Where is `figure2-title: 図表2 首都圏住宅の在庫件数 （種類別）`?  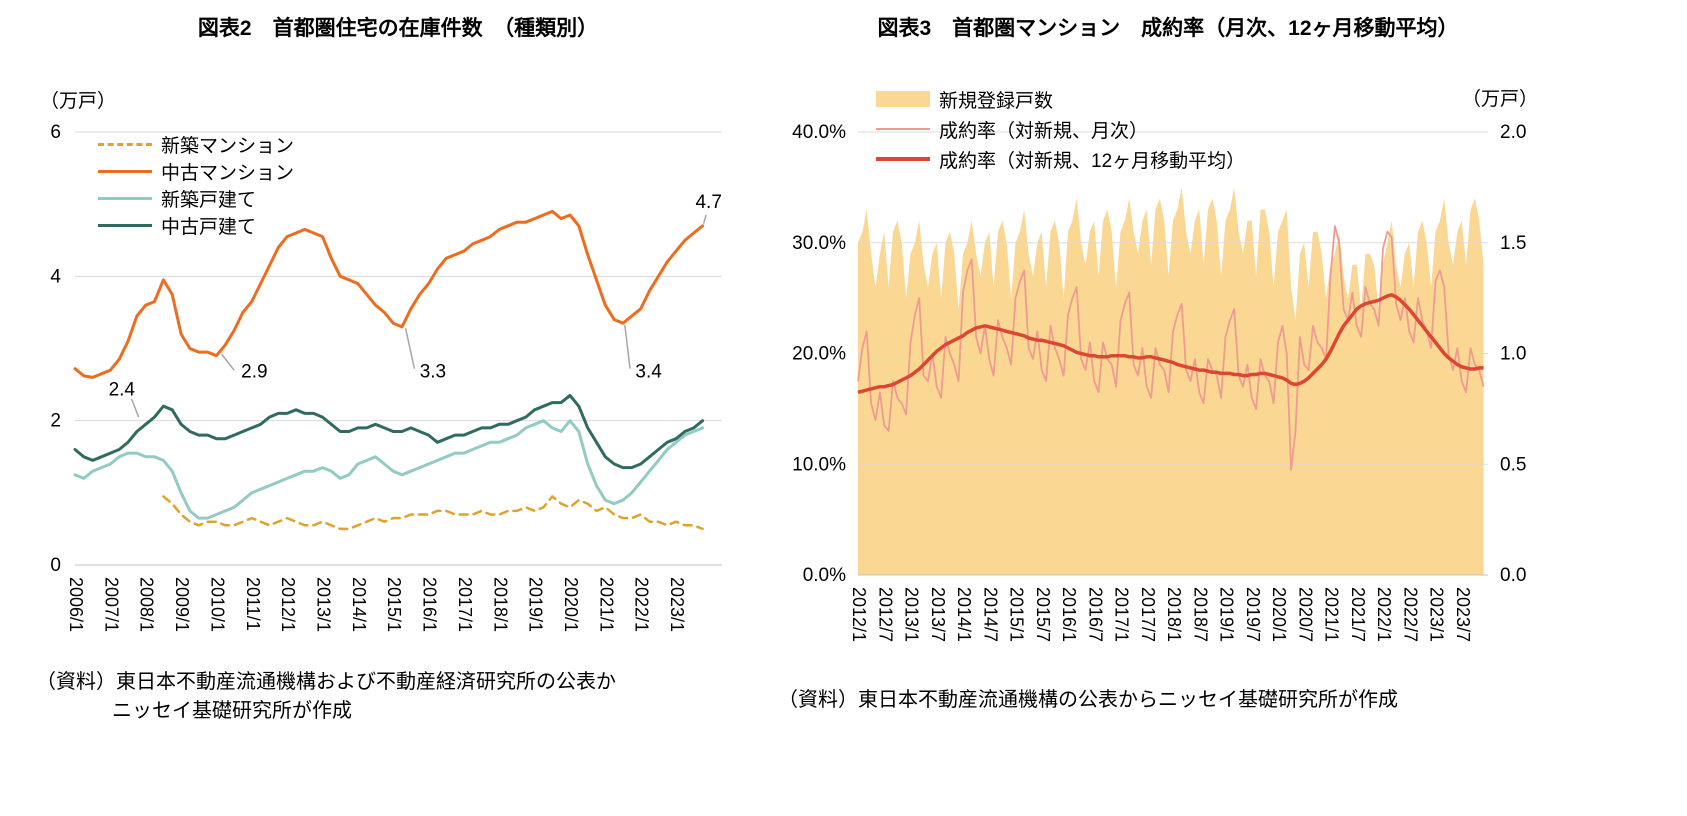
figure2-title: 図表2 首都圏住宅の在庫件数 （種類別） is located at coordinates (398, 28).